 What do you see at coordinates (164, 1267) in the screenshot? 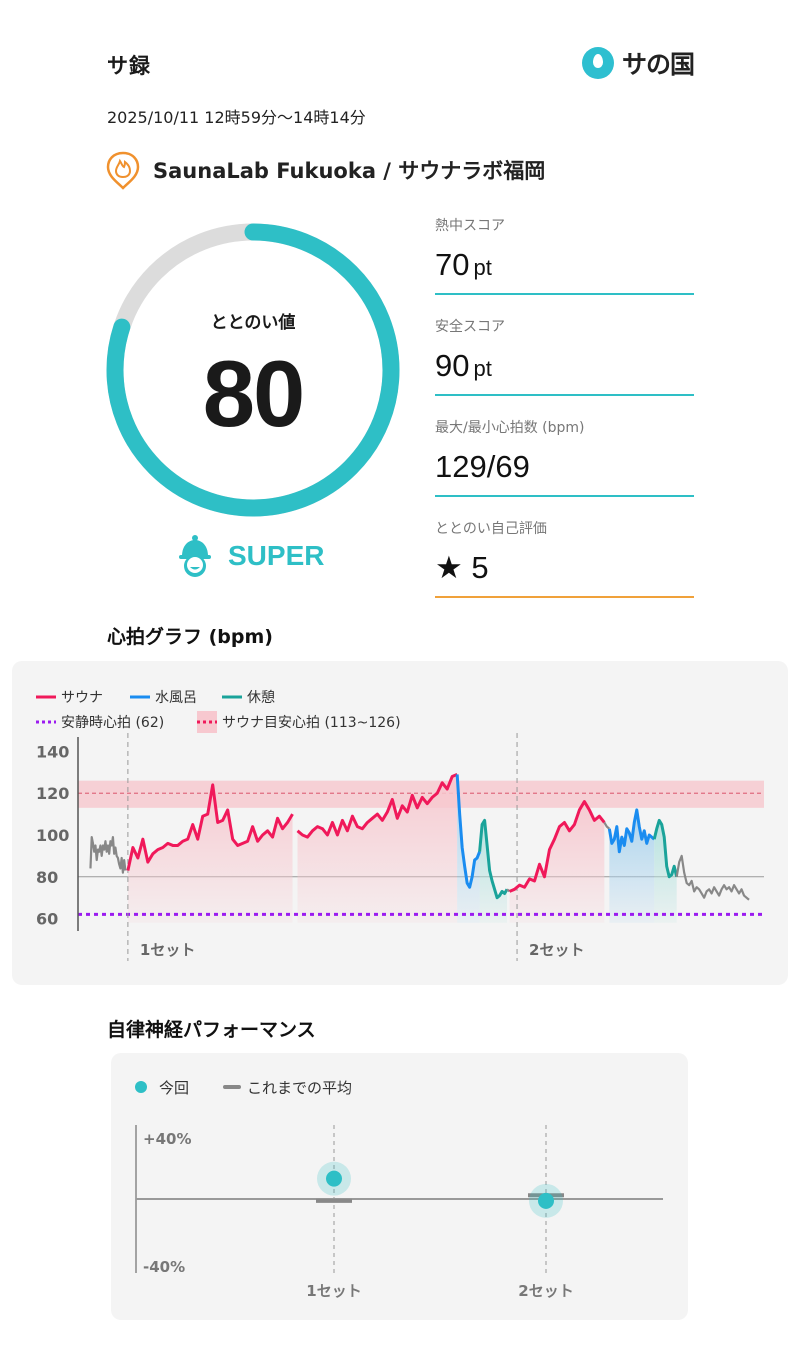
I see `anp-y-tick: -40%` at bounding box center [164, 1267].